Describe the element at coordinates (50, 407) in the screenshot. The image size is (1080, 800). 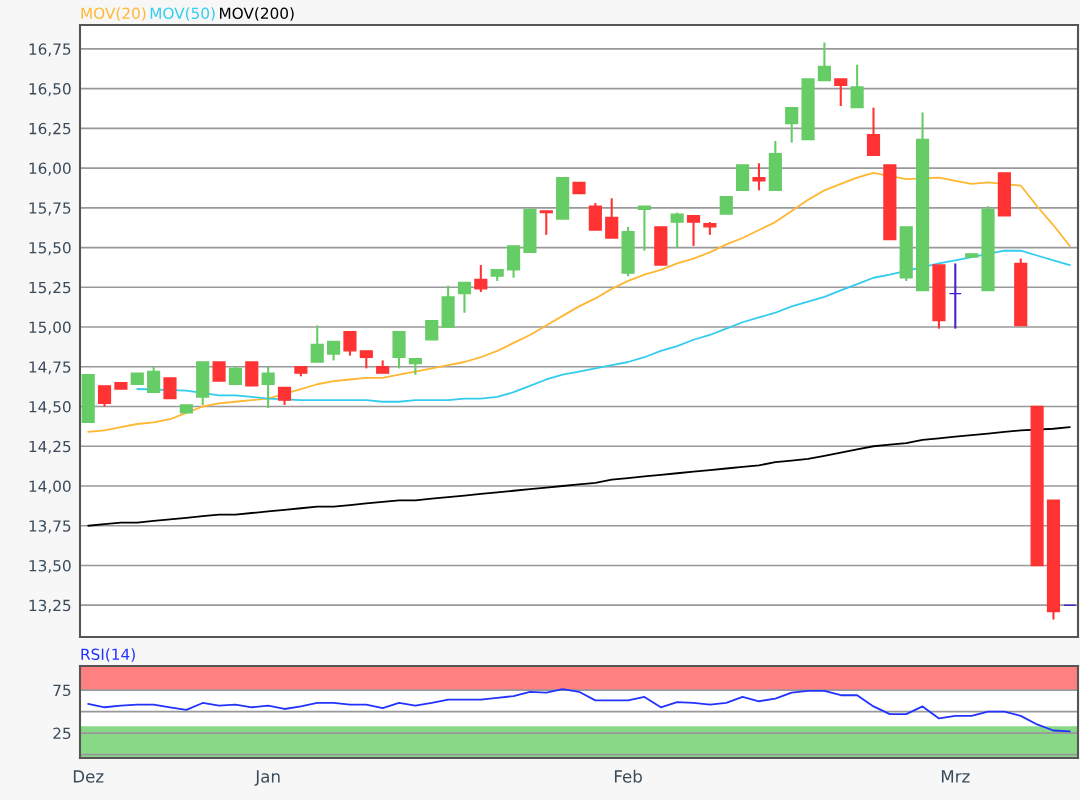
I see `y-tick-label: 14,50` at that location.